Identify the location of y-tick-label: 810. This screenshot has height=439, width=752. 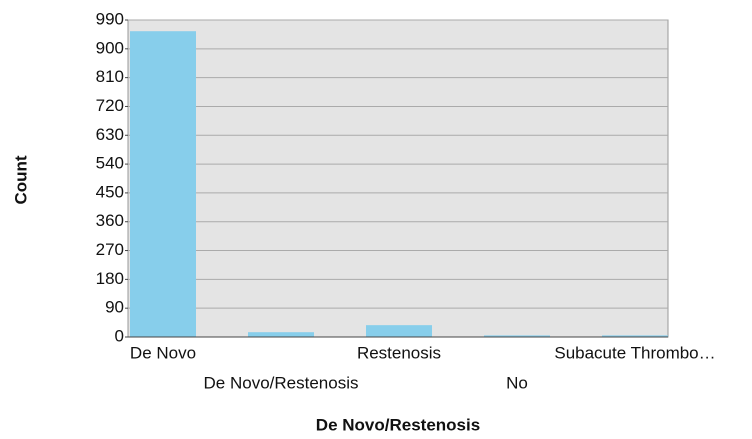
(110, 76).